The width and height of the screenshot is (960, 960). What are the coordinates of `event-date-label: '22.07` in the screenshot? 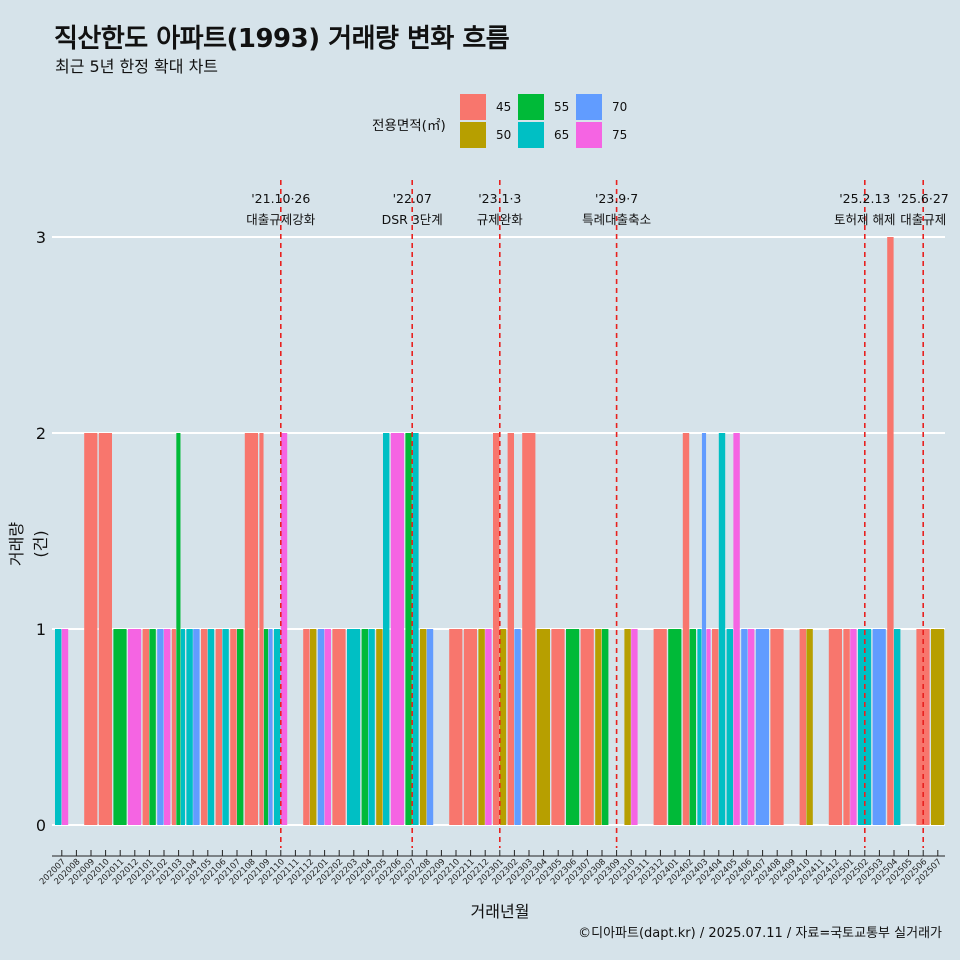 It's located at (412, 198).